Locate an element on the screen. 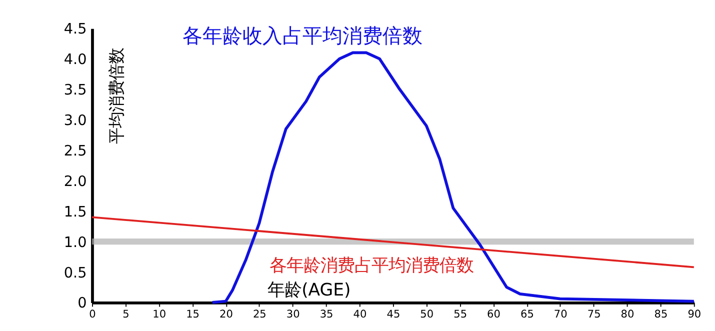 Image resolution: width=715 pixels, height=331 pixels. x-tick-label: 30 is located at coordinates (293, 314).